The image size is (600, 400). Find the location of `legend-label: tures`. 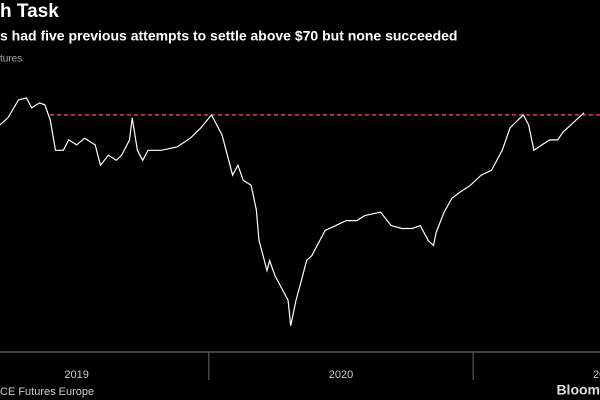

legend-label: tures is located at coordinates (11, 59).